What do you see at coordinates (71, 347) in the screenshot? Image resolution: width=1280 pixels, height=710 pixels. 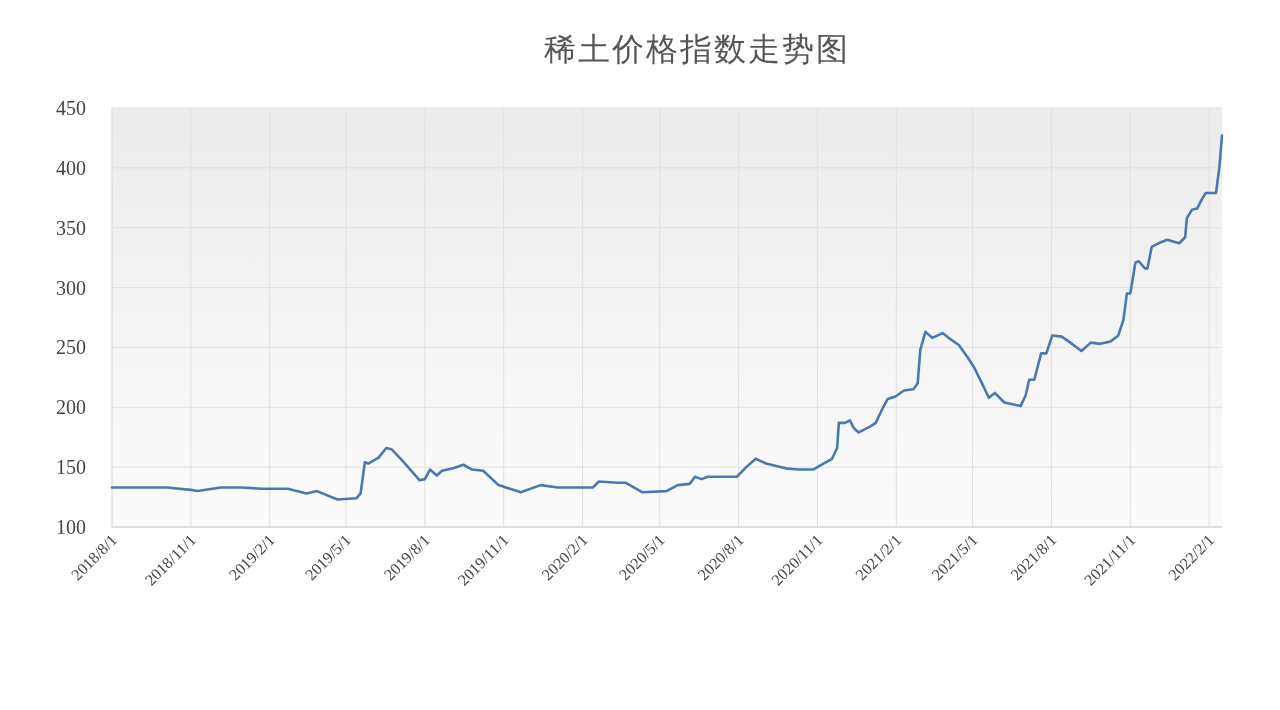 I see `y-tick-label: 250` at bounding box center [71, 347].